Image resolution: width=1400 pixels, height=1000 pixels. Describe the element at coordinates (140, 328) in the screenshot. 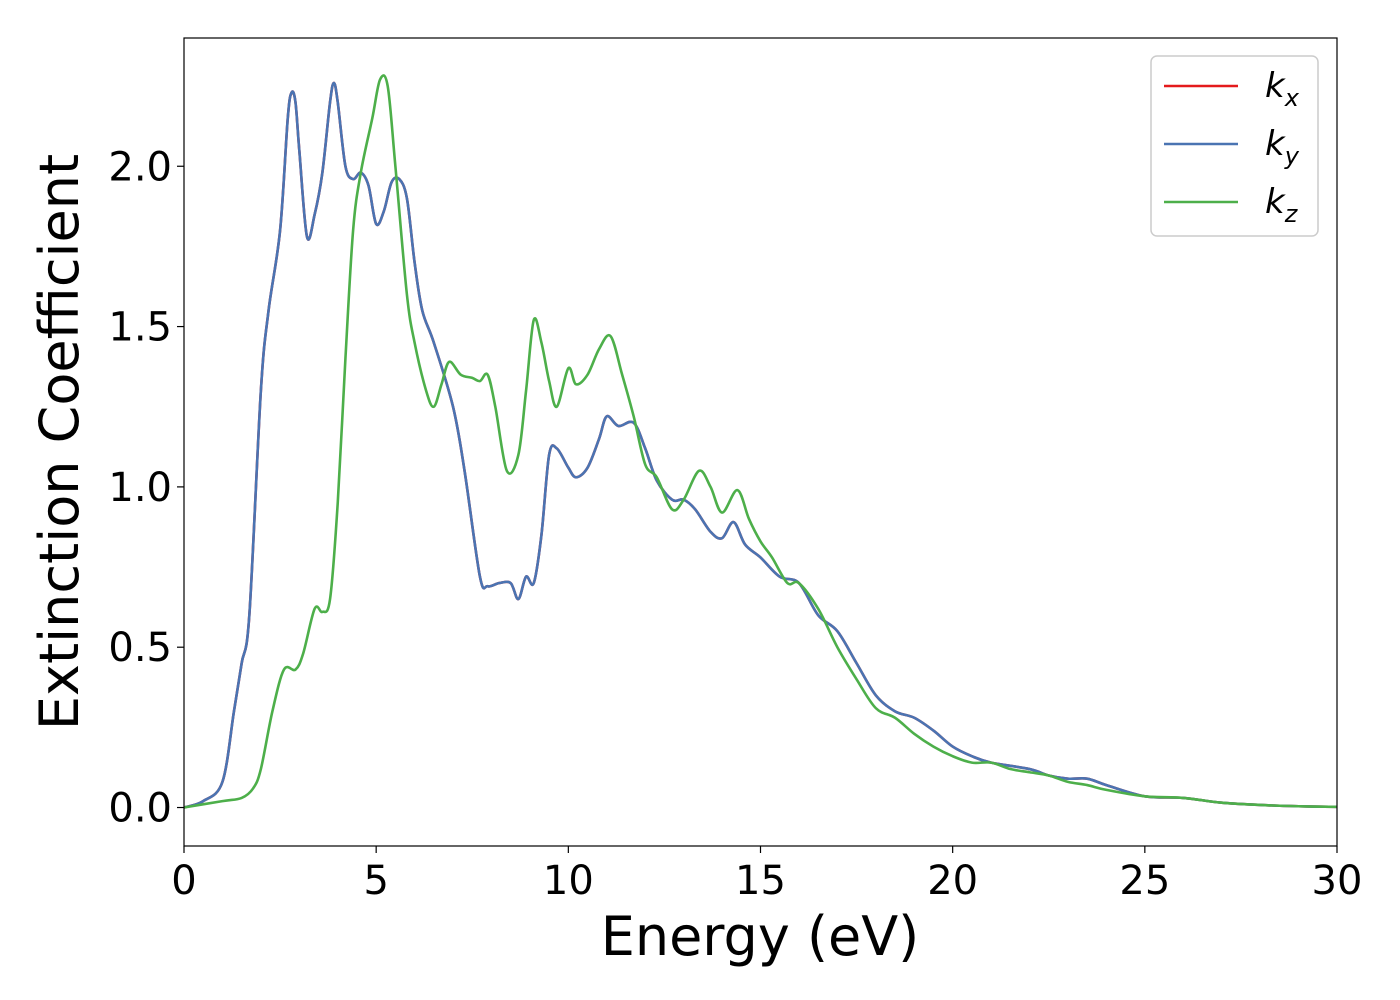

I see `y-tick-label: 1.5` at that location.